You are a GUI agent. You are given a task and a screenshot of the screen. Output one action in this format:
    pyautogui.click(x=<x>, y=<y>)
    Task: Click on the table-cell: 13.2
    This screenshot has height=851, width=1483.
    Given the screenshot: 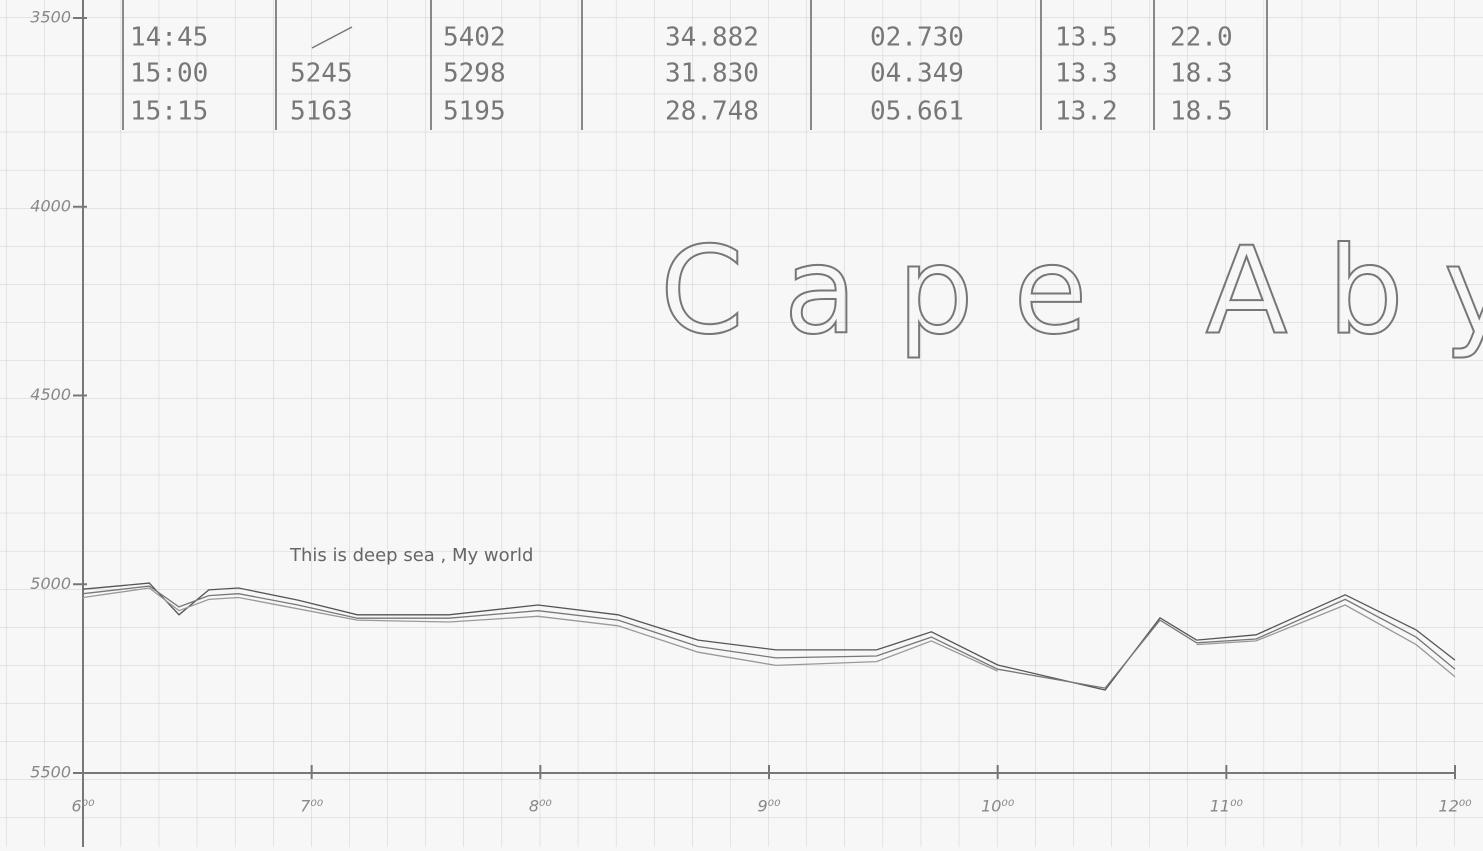 What is the action you would take?
    pyautogui.click(x=1086, y=112)
    